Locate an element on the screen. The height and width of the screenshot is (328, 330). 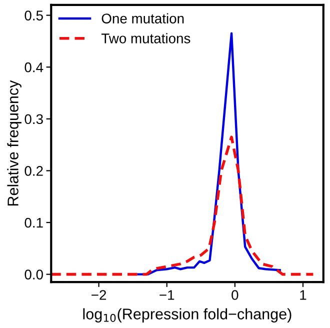
x-tick-label: −2 is located at coordinates (99, 295).